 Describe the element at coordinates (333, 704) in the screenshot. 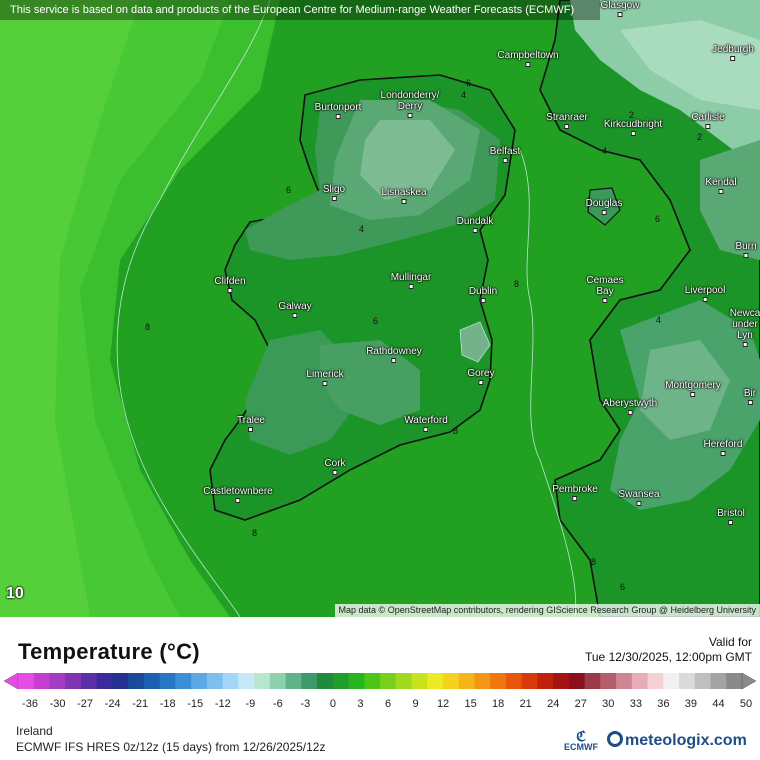

I see `scale-tick-label: 0` at that location.